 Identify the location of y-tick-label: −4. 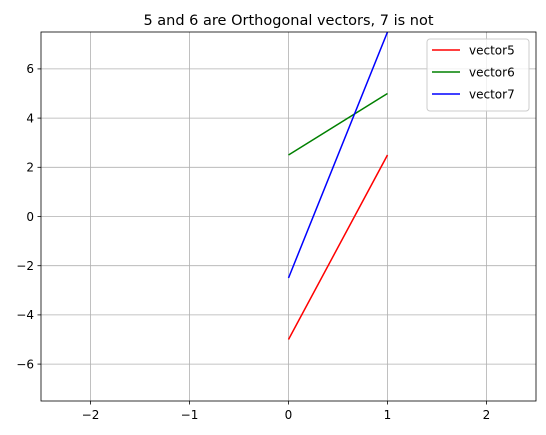
(25, 315).